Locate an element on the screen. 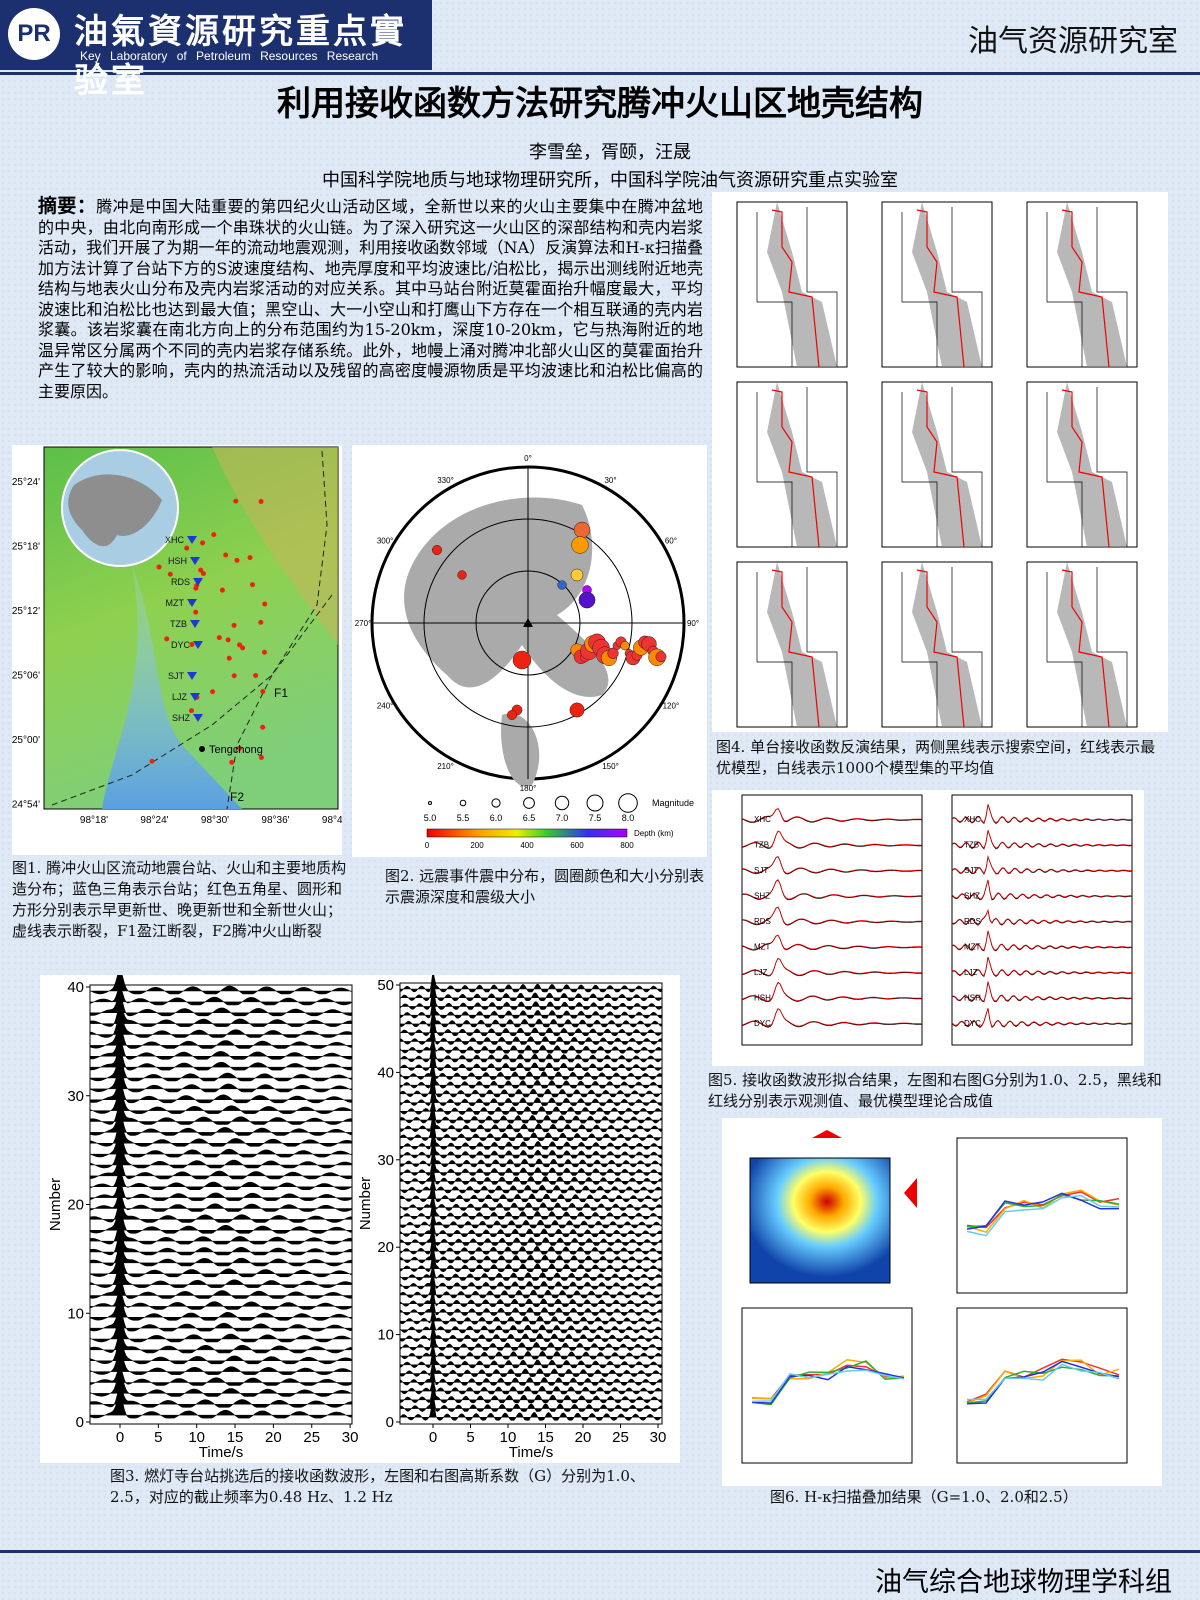  azimuth-label: 330° is located at coordinates (445, 480).